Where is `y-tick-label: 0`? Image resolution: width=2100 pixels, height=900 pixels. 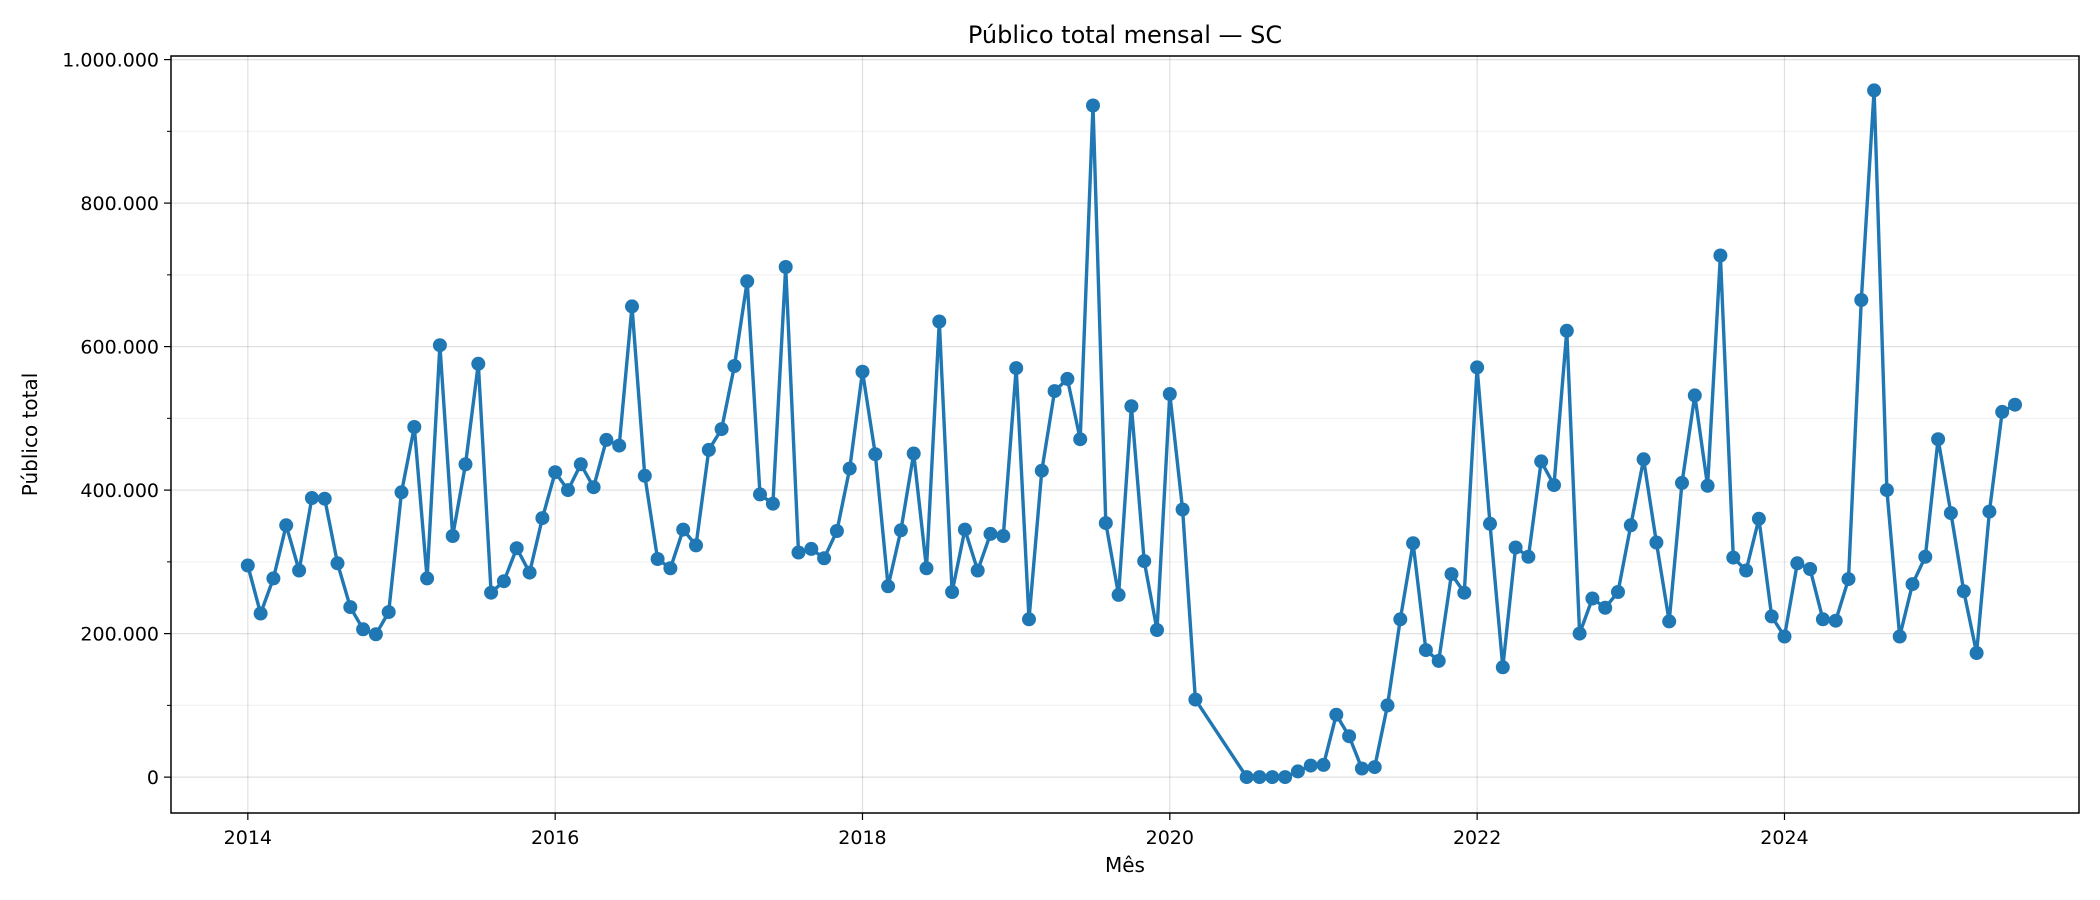 y-tick-label: 0 is located at coordinates (153, 778).